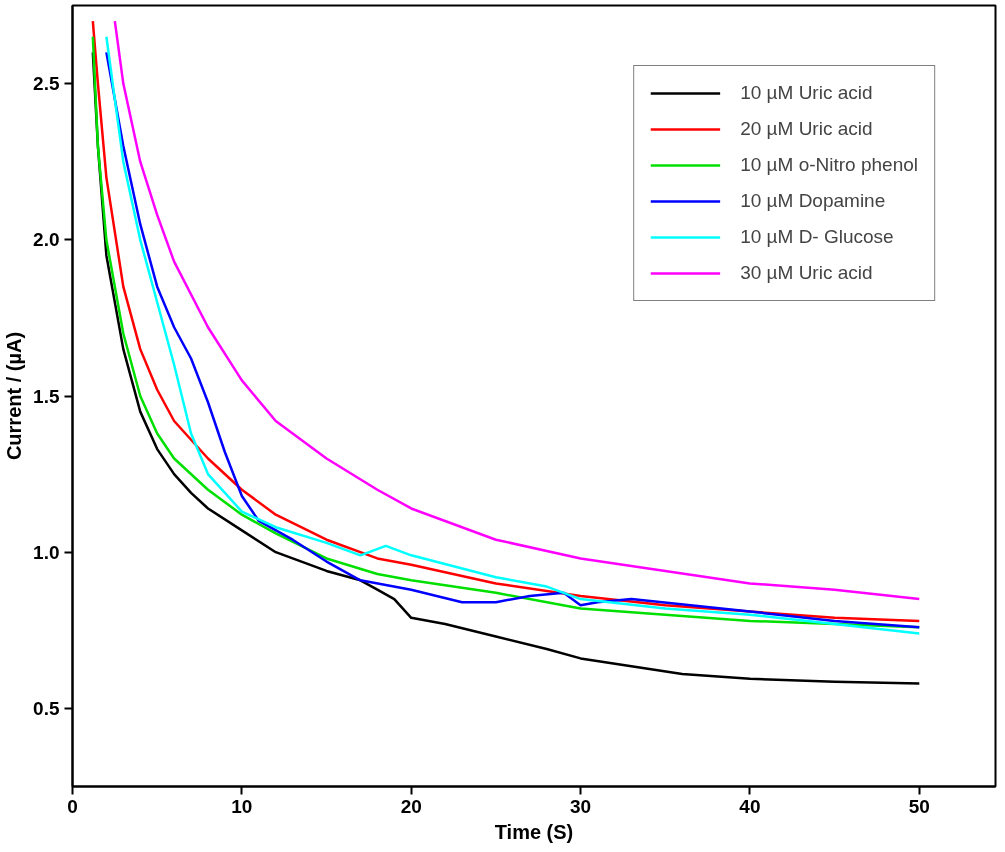 This screenshot has height=852, width=1005. I want to click on legend-label: 30 µM Uric acid, so click(806, 273).